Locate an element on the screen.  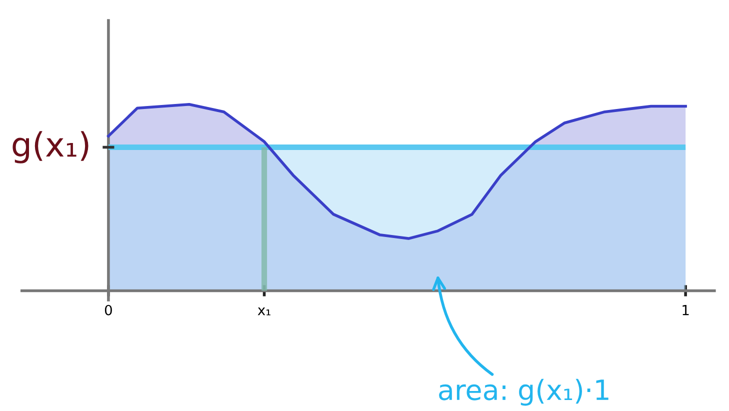
text: area: g(x₁)·1 is located at coordinates (523, 392).